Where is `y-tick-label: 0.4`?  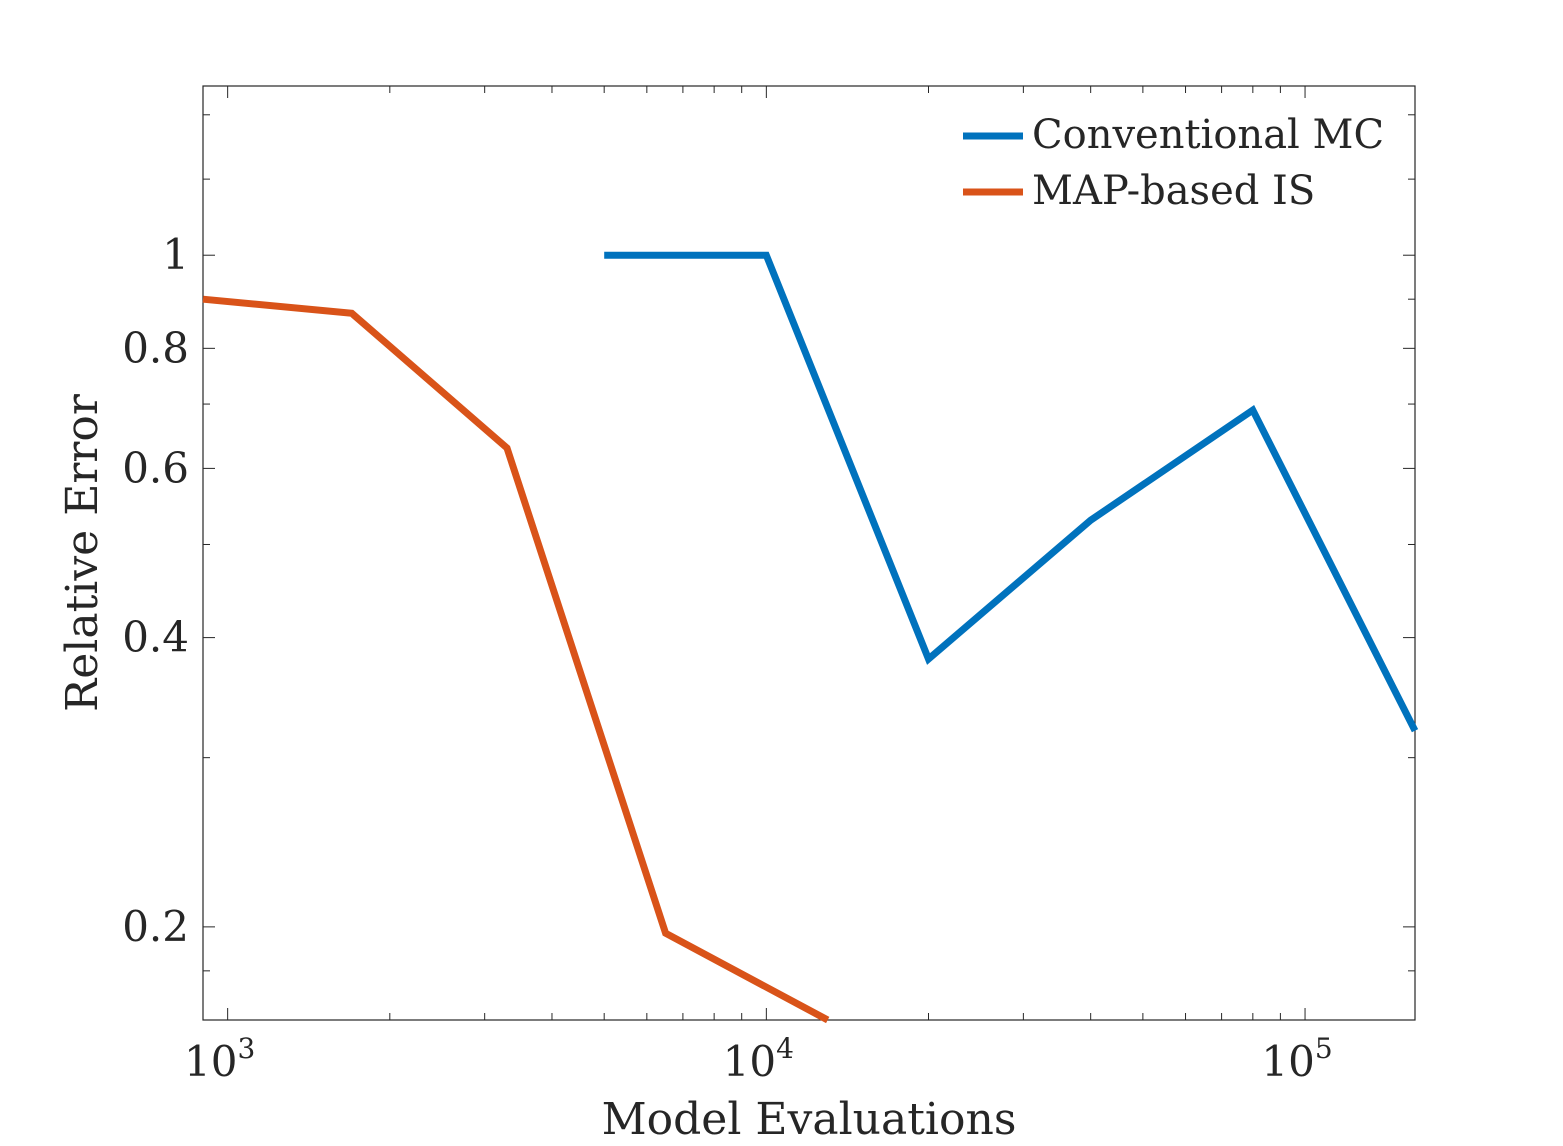
y-tick-label: 0.4 is located at coordinates (155, 637).